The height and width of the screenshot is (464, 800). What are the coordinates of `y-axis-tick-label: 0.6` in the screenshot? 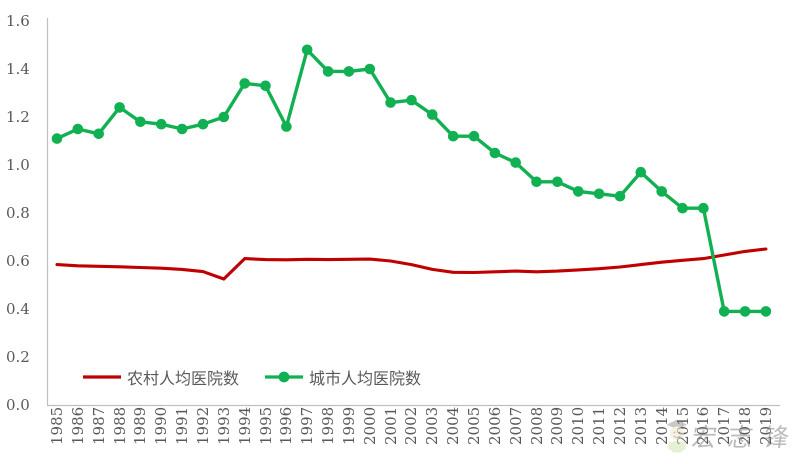 It's located at (18, 261).